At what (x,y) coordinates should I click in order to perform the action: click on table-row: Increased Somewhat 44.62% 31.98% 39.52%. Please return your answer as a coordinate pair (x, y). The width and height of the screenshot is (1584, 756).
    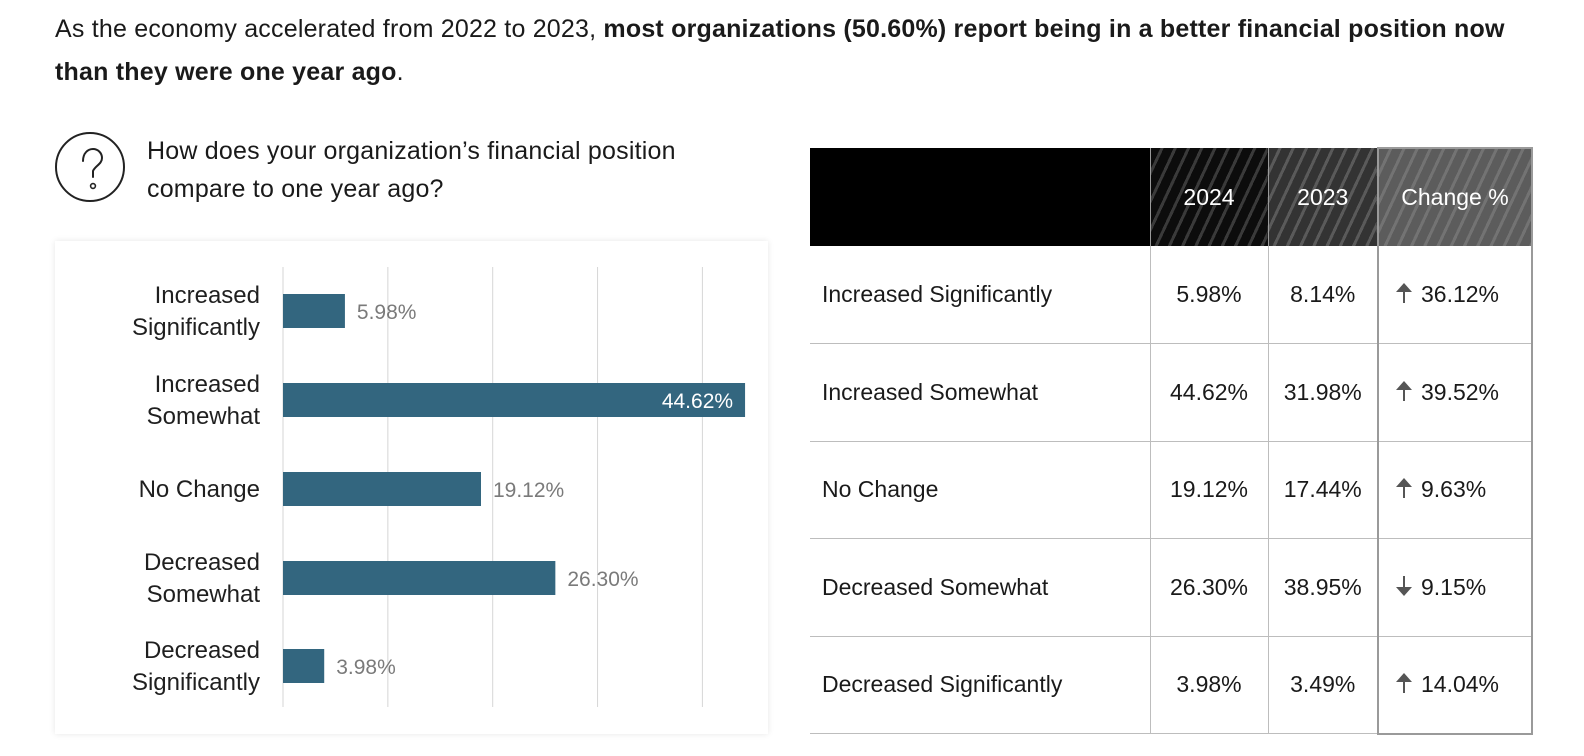
    Looking at the image, I should click on (1171, 392).